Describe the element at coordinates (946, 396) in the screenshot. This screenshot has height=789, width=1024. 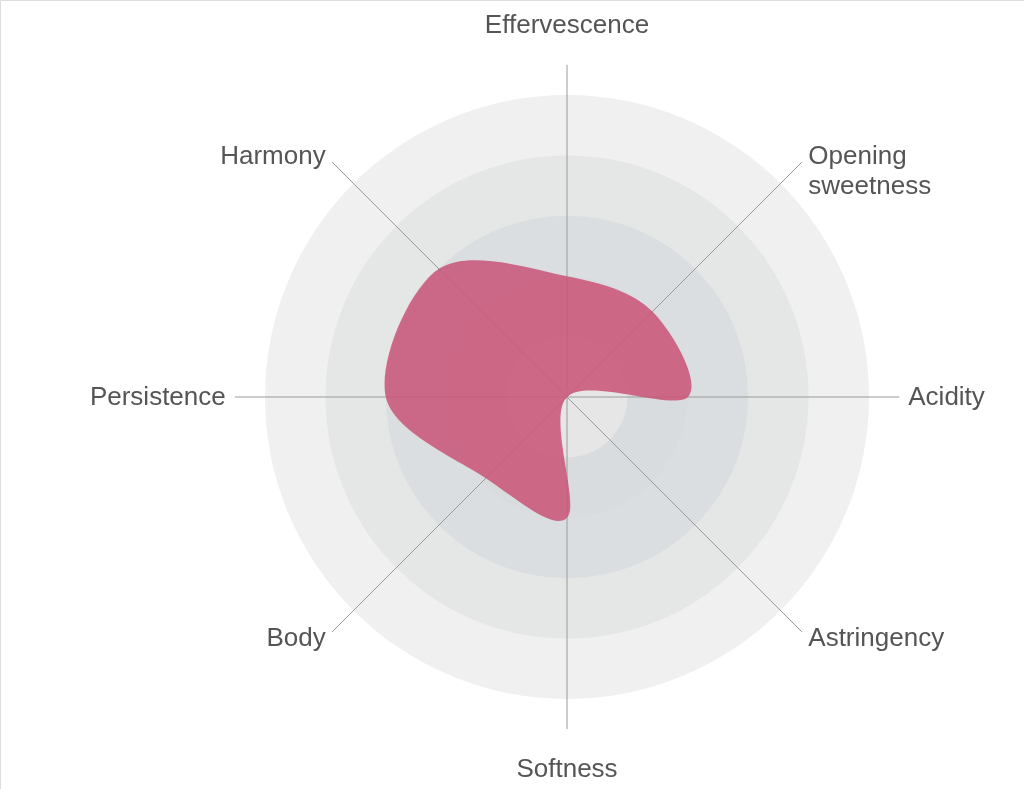
I see `spoke-label: Acidity` at that location.